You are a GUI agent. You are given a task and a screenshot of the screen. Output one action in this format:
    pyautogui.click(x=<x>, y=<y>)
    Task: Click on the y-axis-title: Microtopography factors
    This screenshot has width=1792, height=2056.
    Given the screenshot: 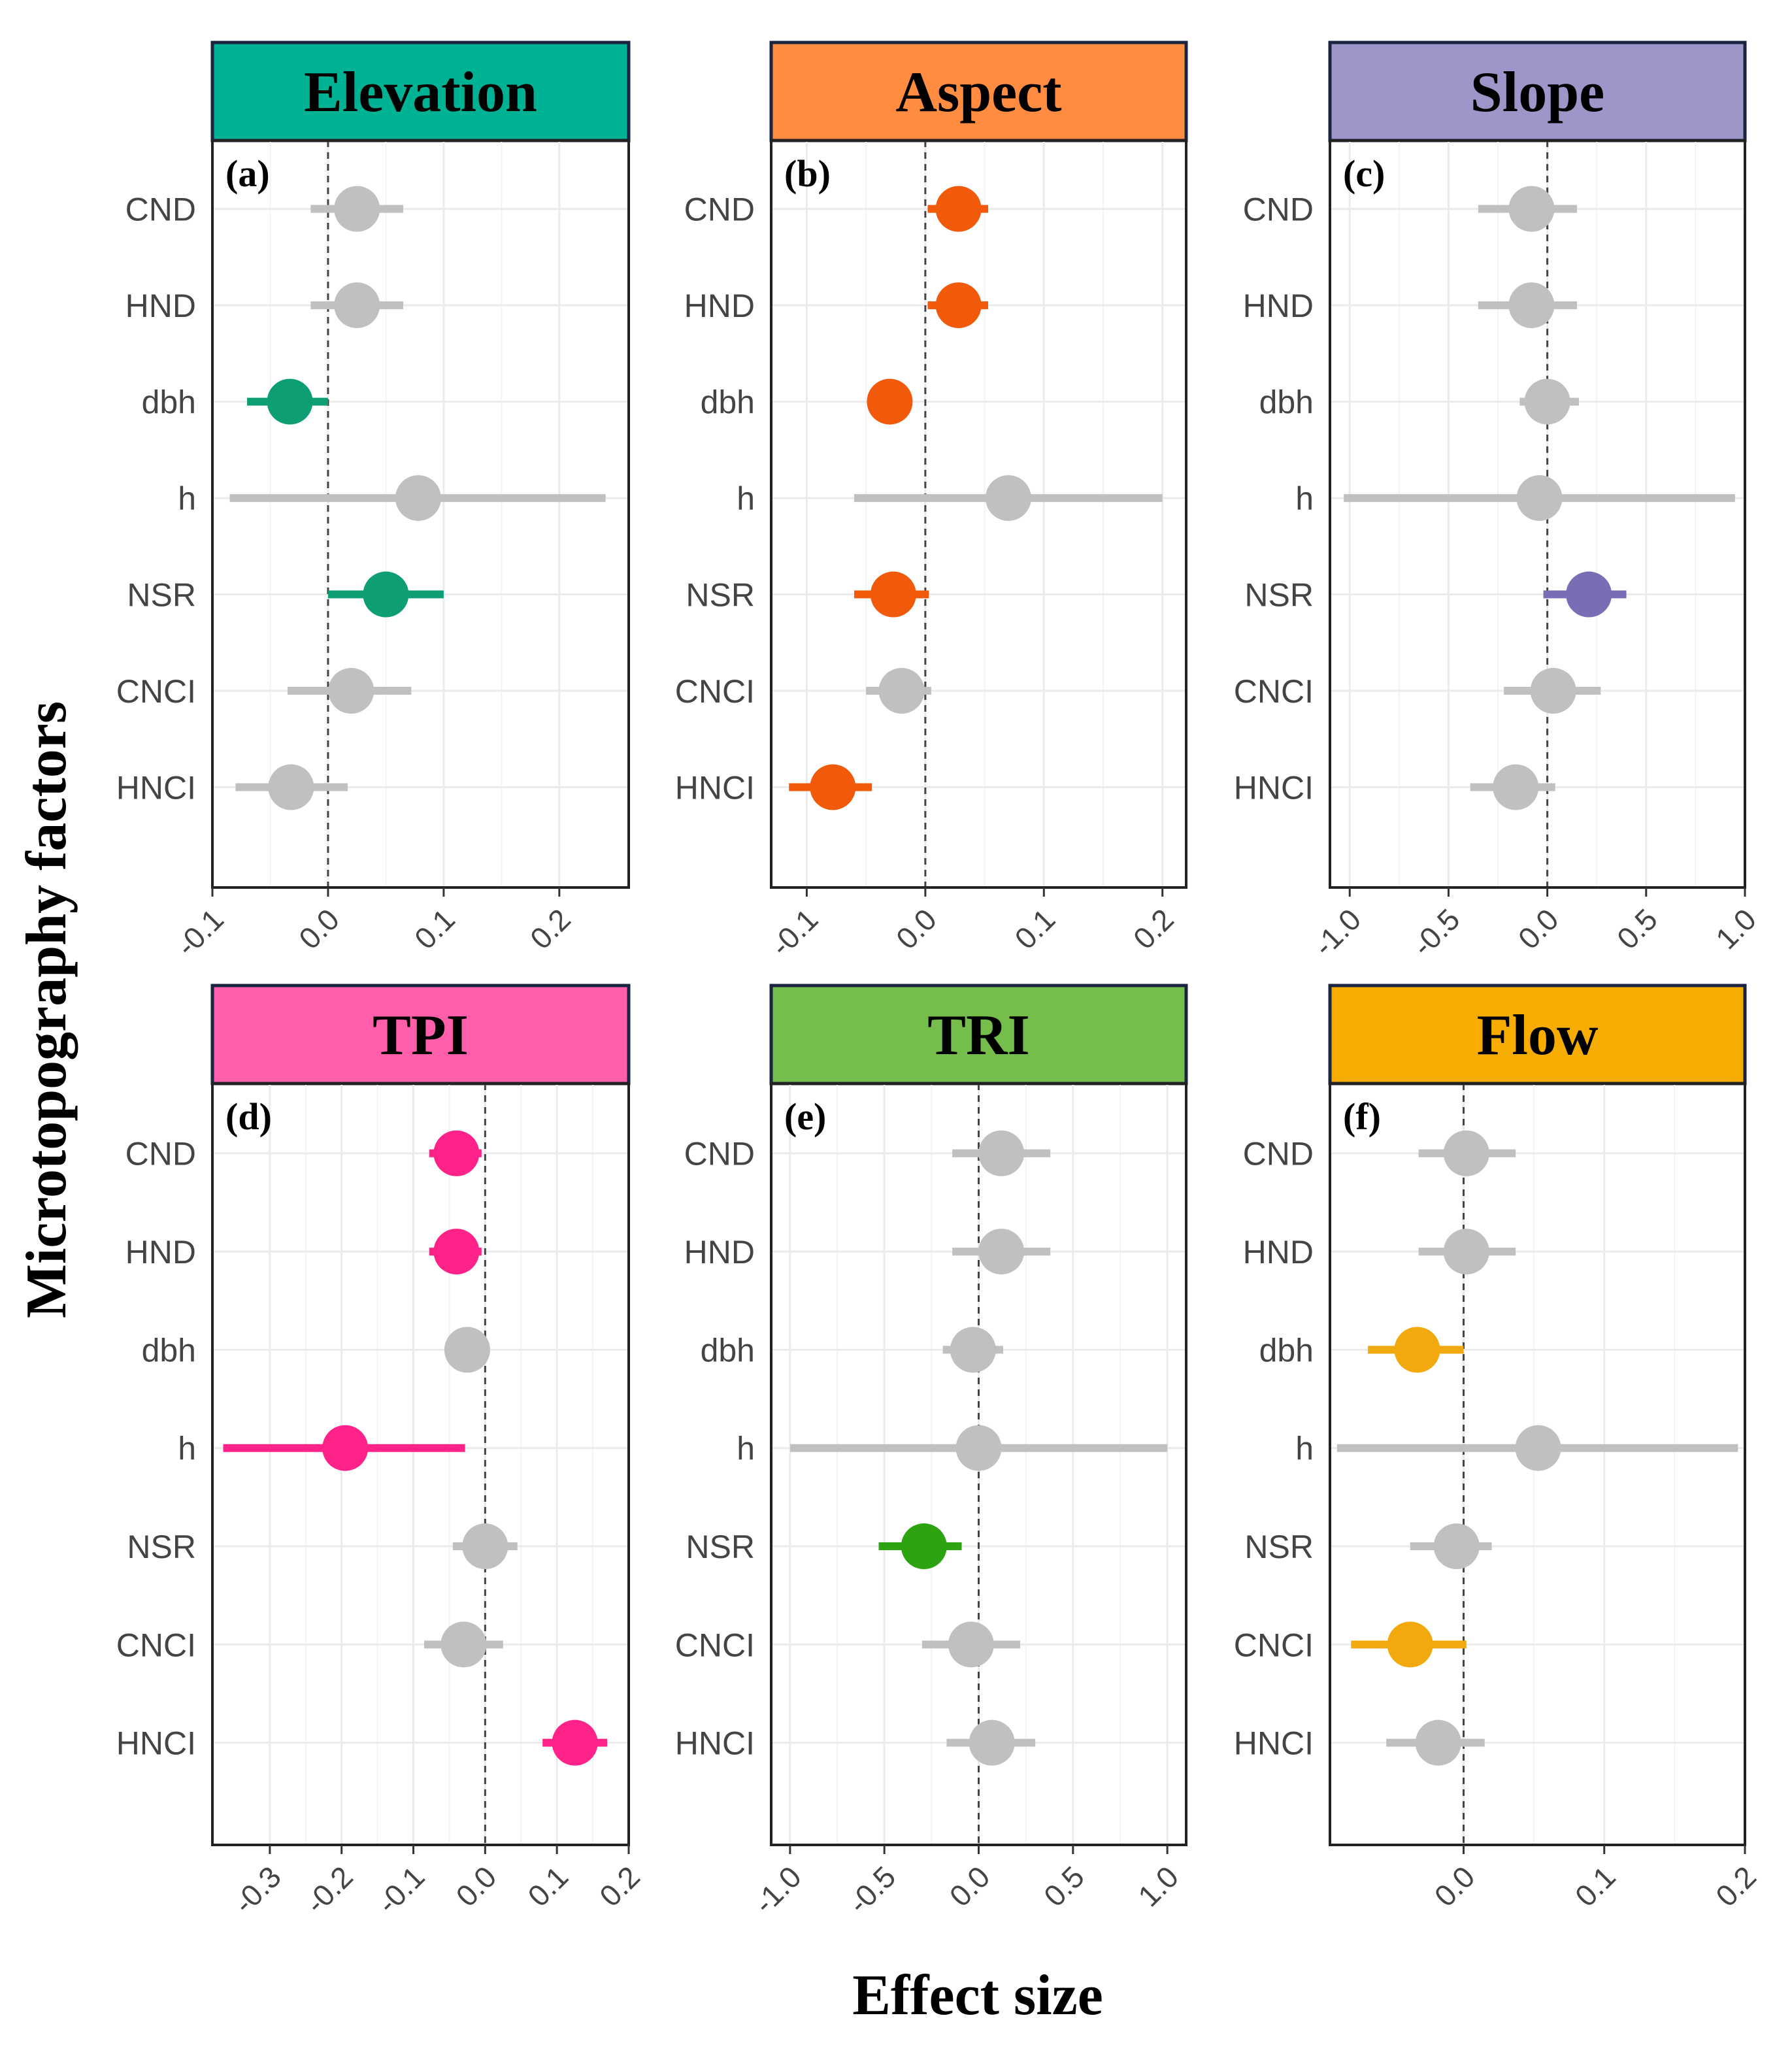 What is the action you would take?
    pyautogui.click(x=47, y=1009)
    